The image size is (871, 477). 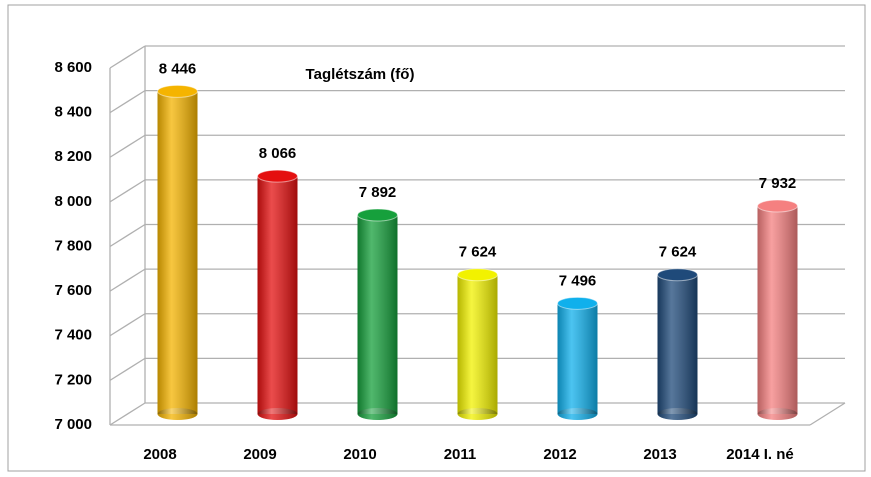 What do you see at coordinates (559, 454) in the screenshot?
I see `x-tick-label: 2012` at bounding box center [559, 454].